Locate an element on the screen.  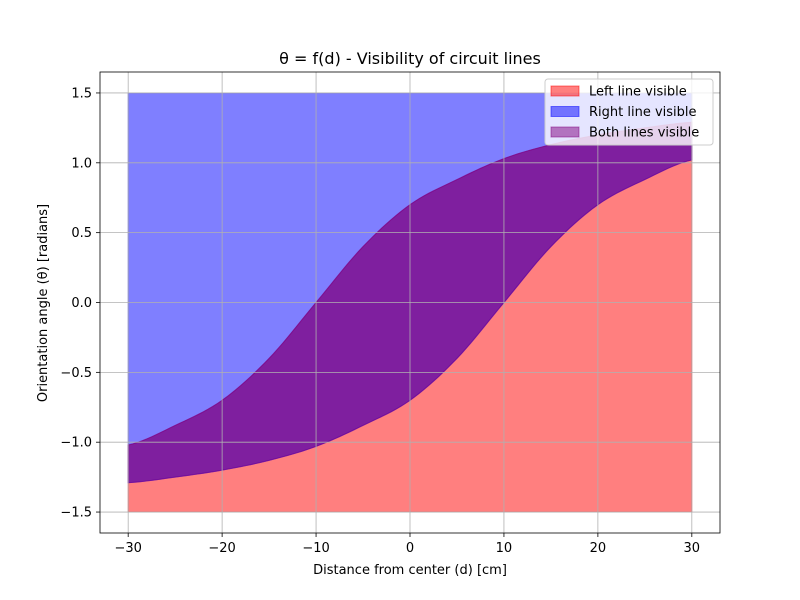
y-tick-label: 0.5 is located at coordinates (81, 233).